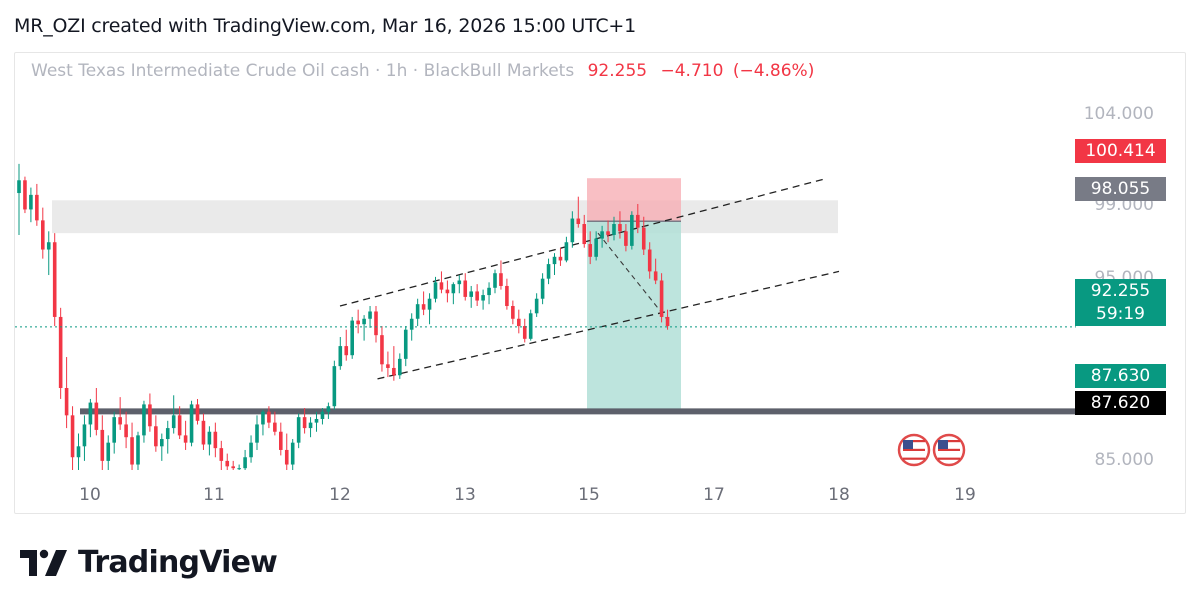 The width and height of the screenshot is (1200, 611). I want to click on tradingview-logo: TradingView, so click(149, 562).